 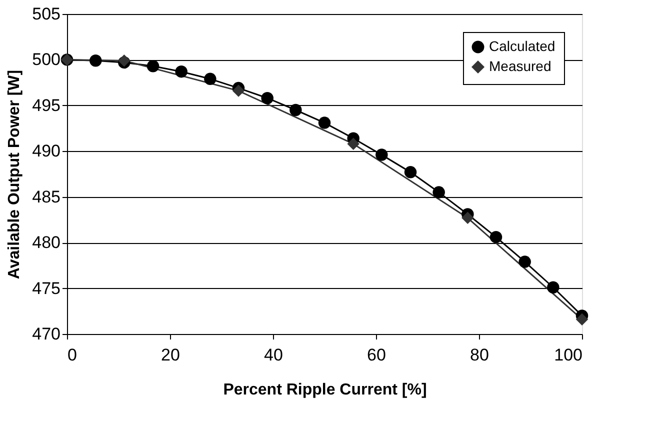 I want to click on x-tick-label: 40, so click(x=273, y=355).